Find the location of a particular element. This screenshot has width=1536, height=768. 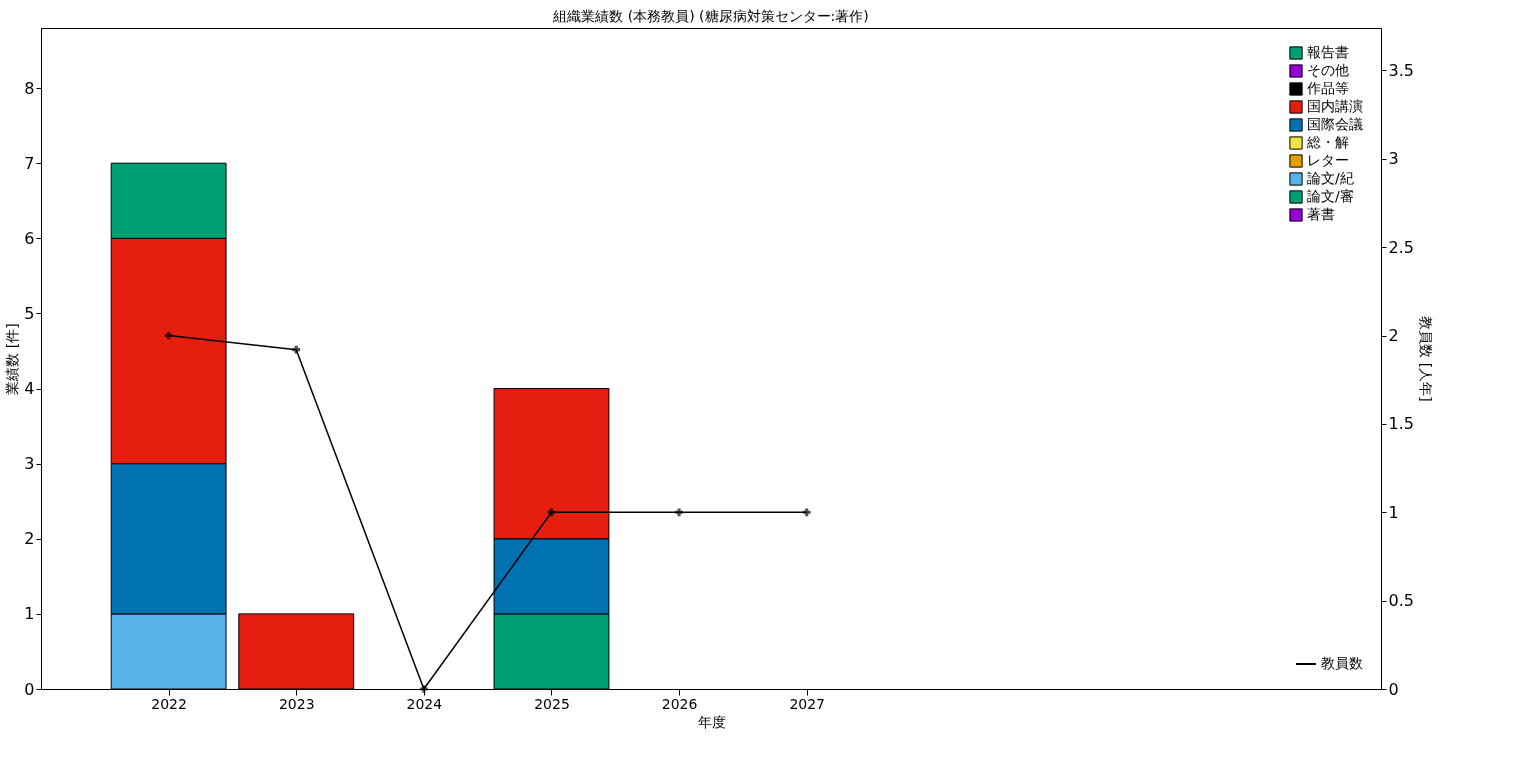

x-tick-label: 2022 is located at coordinates (169, 703).